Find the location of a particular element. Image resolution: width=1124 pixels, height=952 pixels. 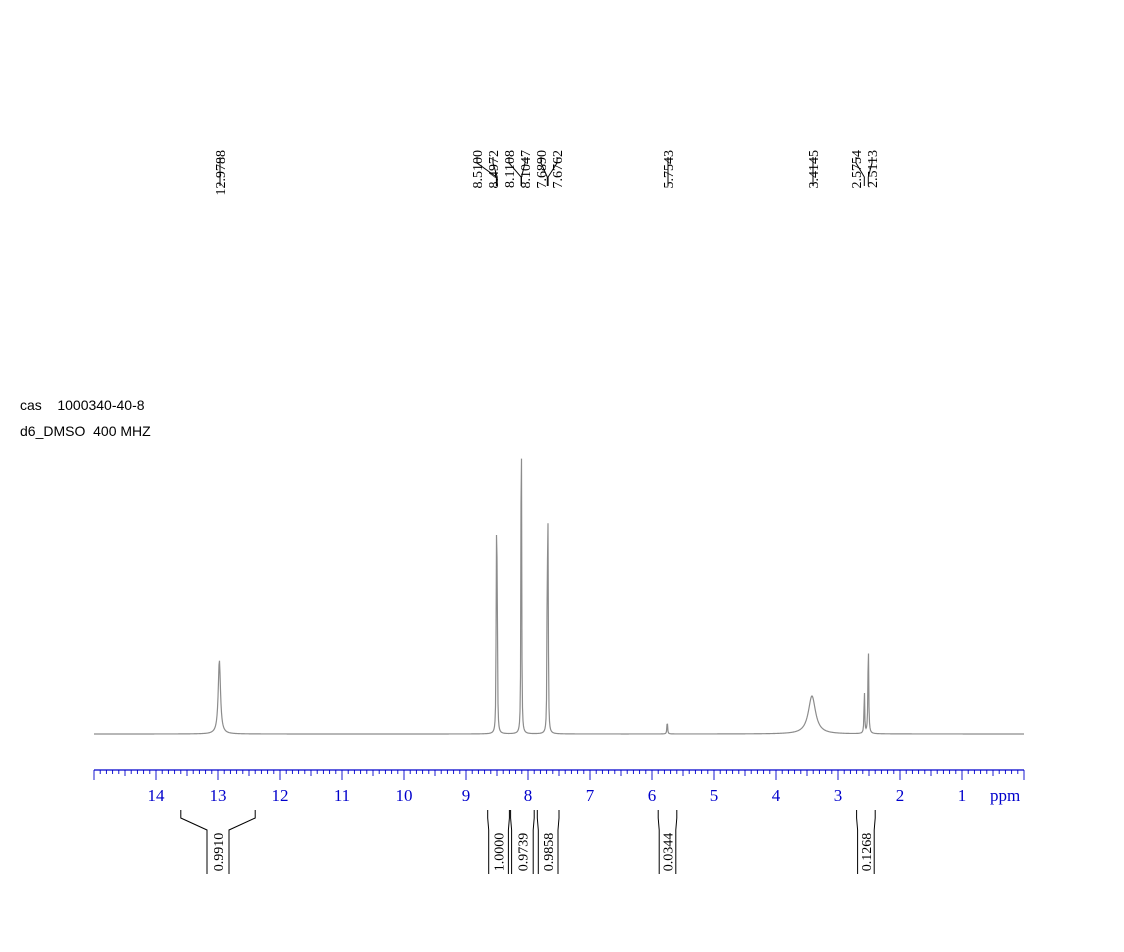

axis-tick-label: 3 is located at coordinates (838, 795).